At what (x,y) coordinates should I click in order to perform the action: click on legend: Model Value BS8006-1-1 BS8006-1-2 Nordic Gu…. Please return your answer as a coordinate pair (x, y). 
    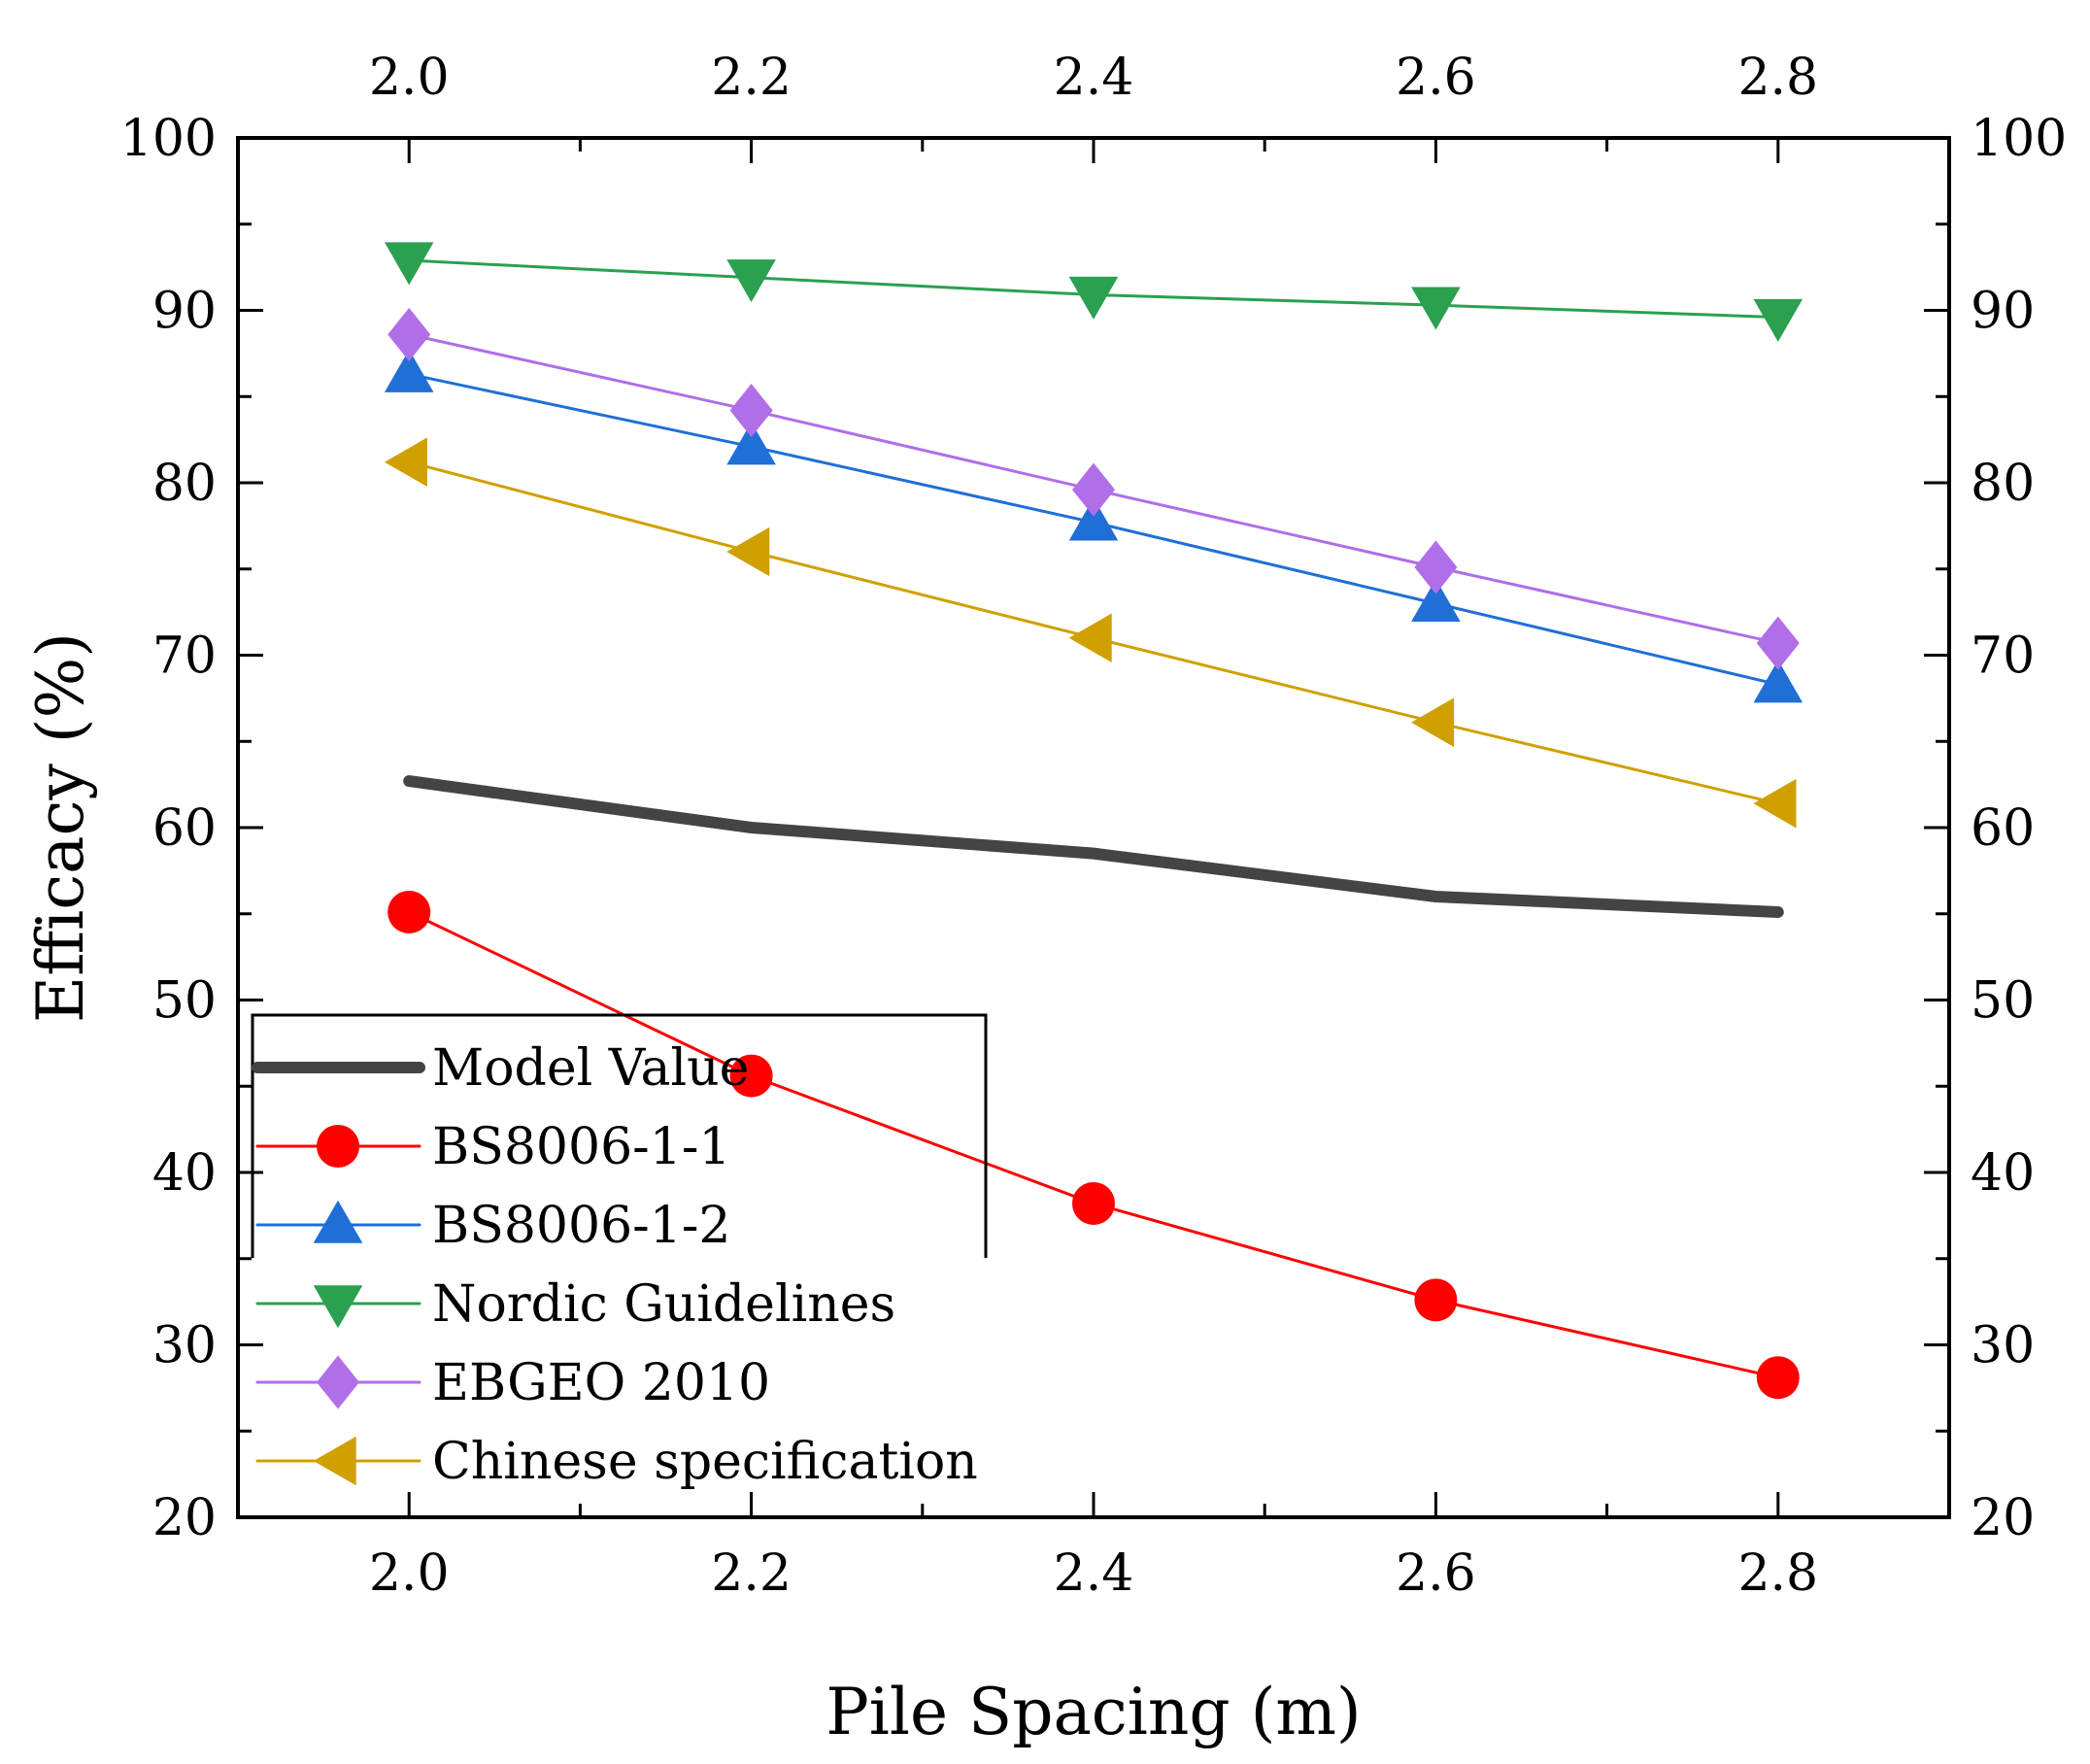
    Looking at the image, I should click on (619, 1252).